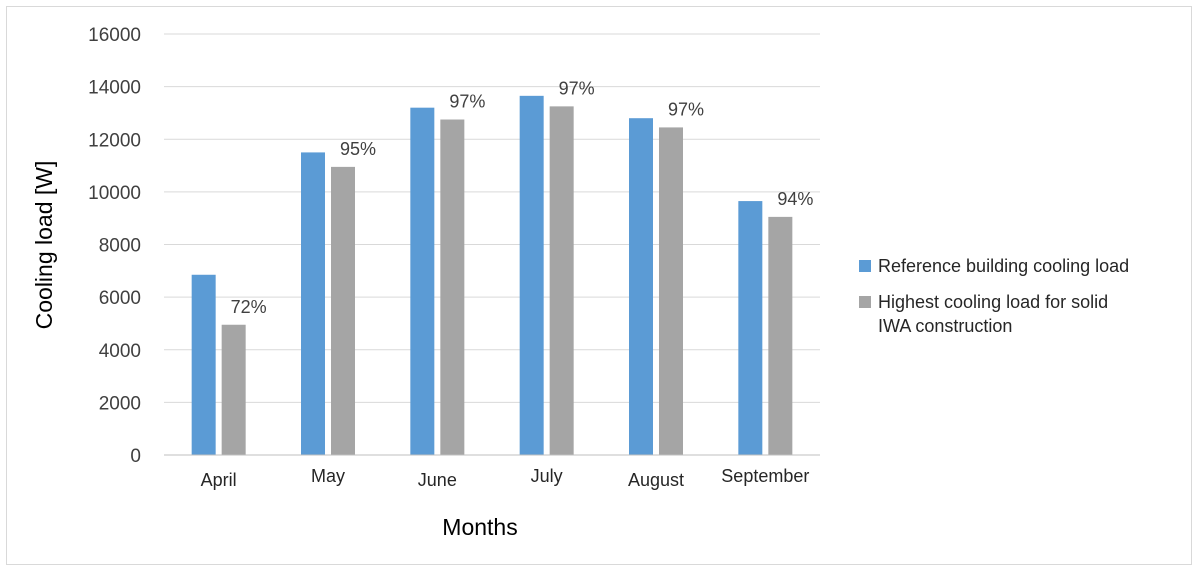  I want to click on y-tick-label: 0, so click(135, 456).